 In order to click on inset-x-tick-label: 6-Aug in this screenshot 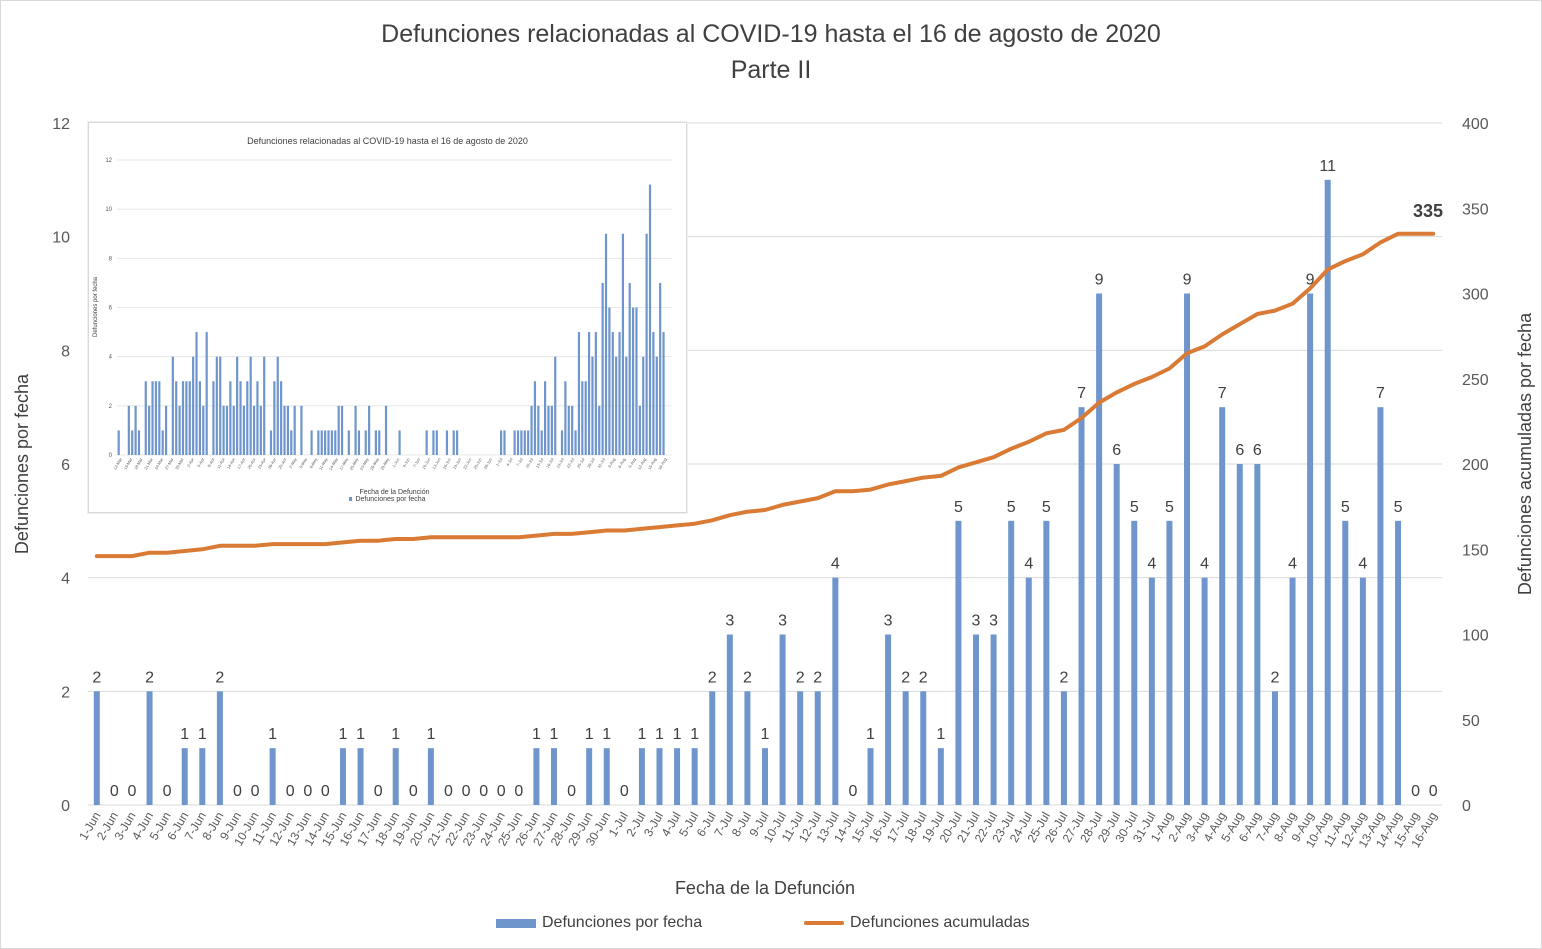, I will do `click(622, 463)`.